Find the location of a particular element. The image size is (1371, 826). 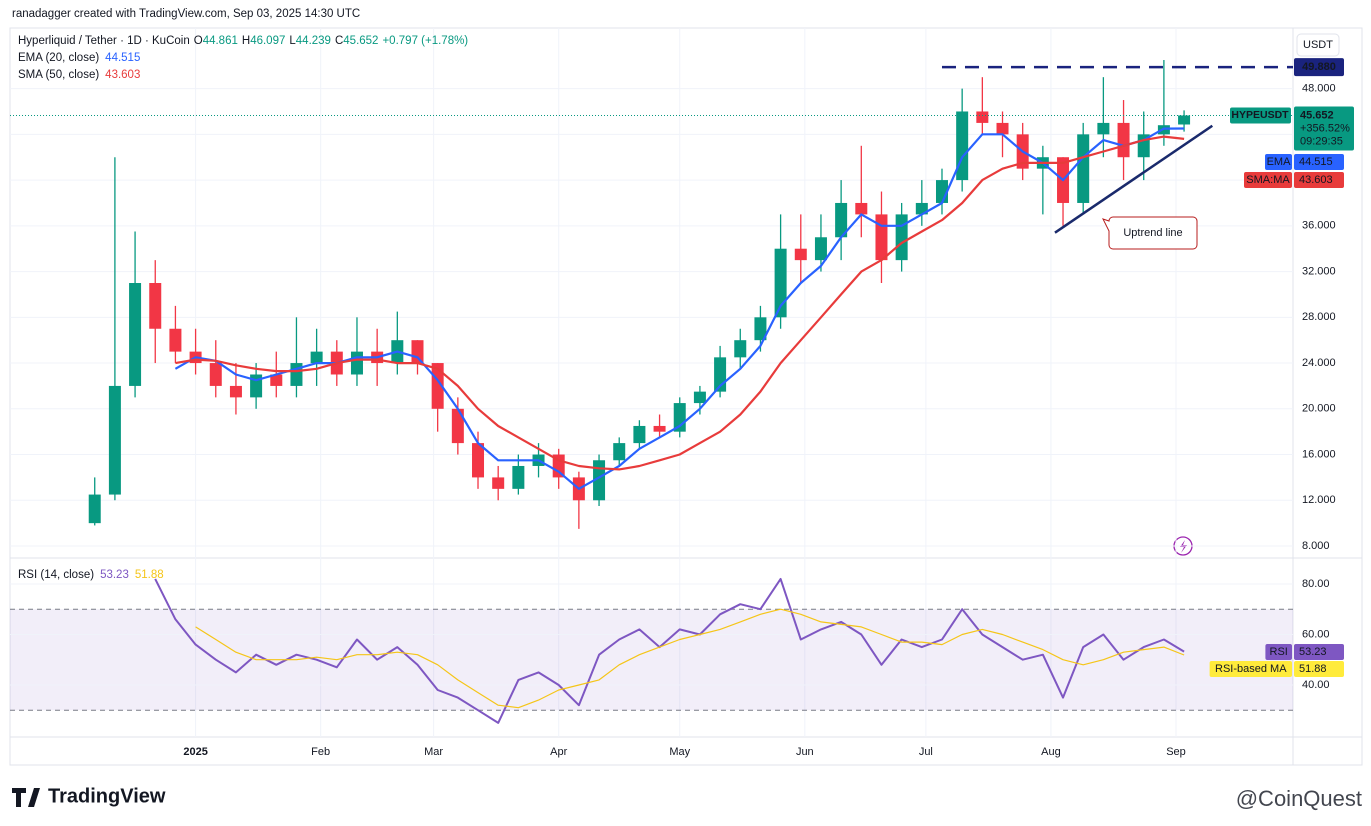

rsi-band is located at coordinates (651, 660).